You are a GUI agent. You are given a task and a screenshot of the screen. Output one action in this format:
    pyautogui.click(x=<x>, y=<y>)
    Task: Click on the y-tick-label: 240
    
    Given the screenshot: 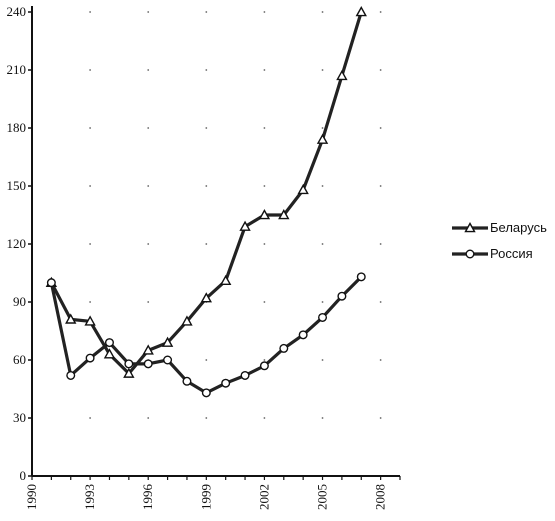 What is the action you would take?
    pyautogui.click(x=17, y=11)
    